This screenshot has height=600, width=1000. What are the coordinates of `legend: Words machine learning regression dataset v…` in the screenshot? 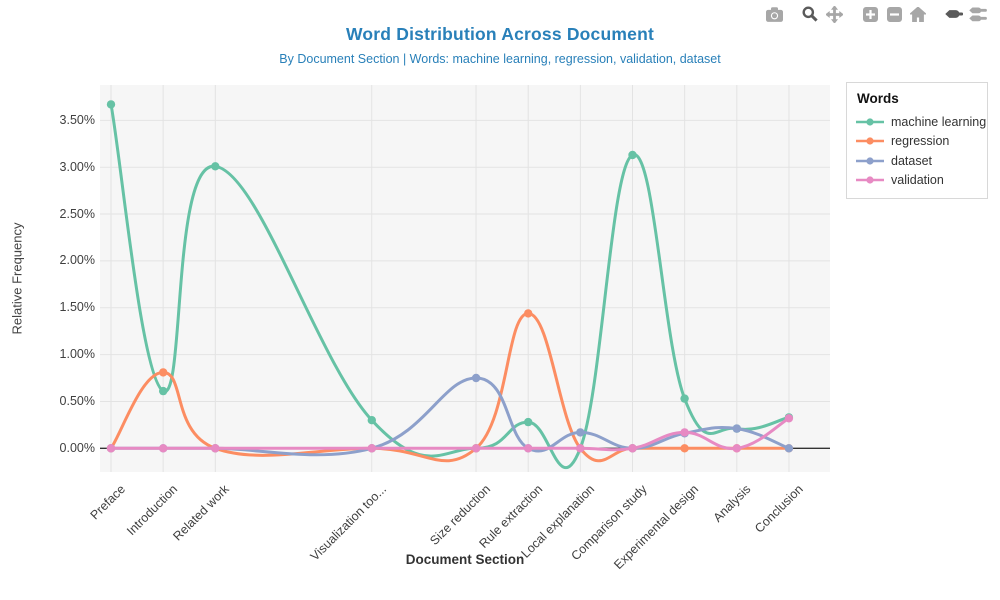 It's located at (917, 140).